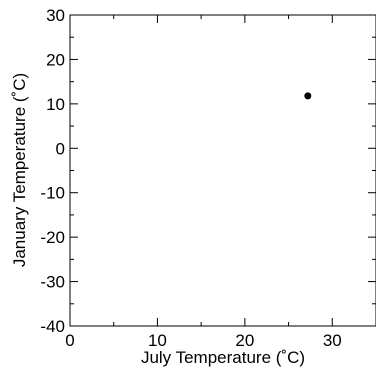 Image resolution: width=376 pixels, height=375 pixels. Describe the element at coordinates (332, 340) in the screenshot. I see `x-tick-label: 30` at that location.